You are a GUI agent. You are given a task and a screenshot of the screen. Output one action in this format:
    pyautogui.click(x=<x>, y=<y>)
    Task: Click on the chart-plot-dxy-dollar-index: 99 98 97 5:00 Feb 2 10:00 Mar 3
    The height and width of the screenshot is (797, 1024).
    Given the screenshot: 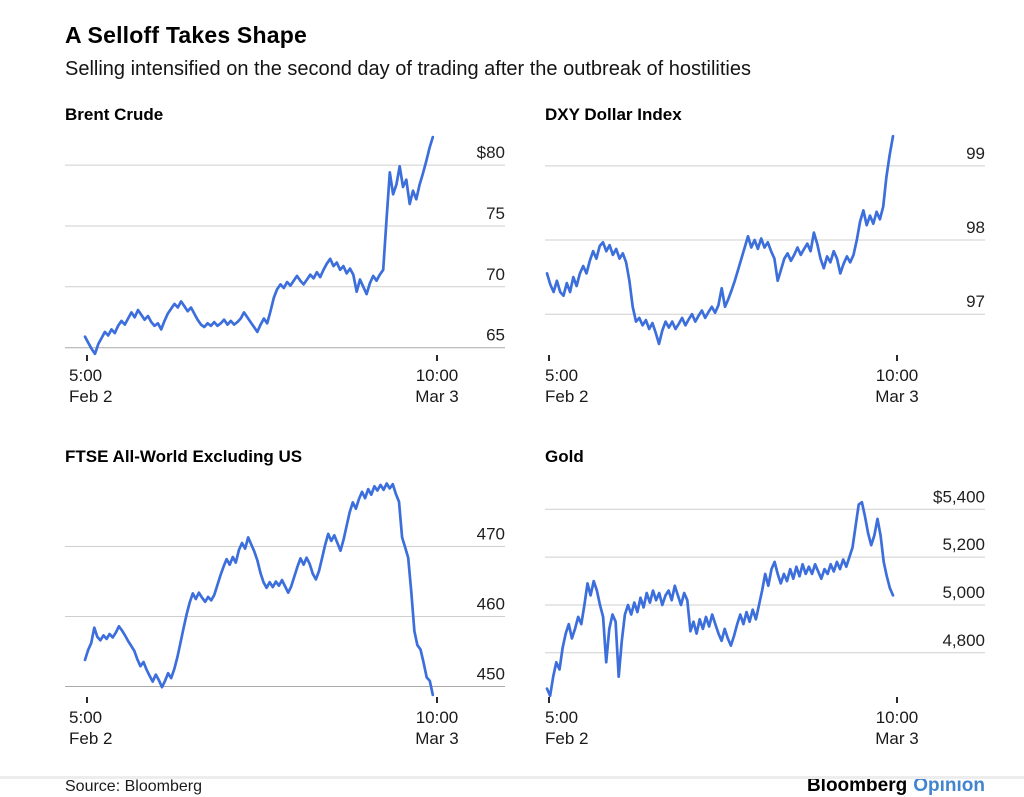 What is the action you would take?
    pyautogui.click(x=765, y=269)
    